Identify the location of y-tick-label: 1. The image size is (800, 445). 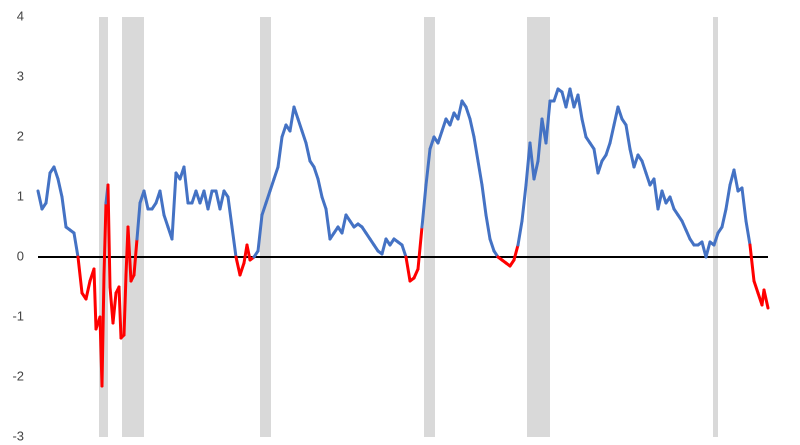
(20, 195).